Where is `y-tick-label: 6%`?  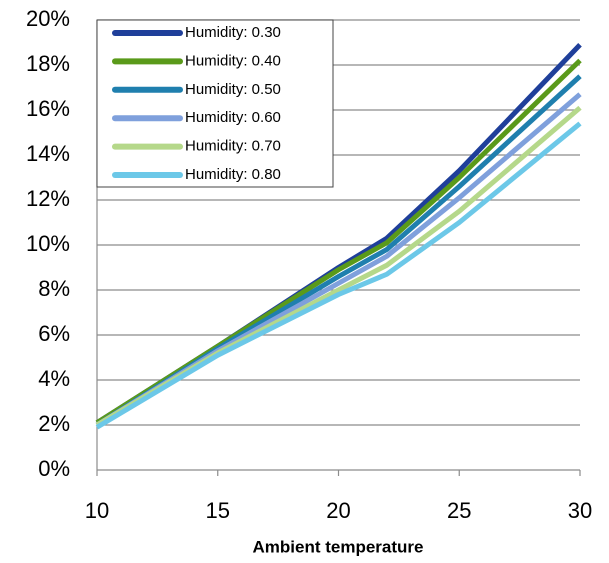 y-tick-label: 6% is located at coordinates (54, 333).